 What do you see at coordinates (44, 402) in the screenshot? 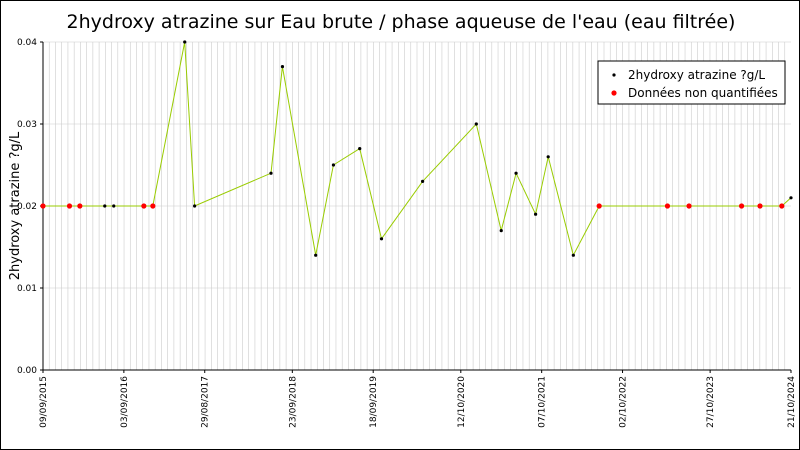
I see `x-tick-label: 09/09/2015` at bounding box center [44, 402].